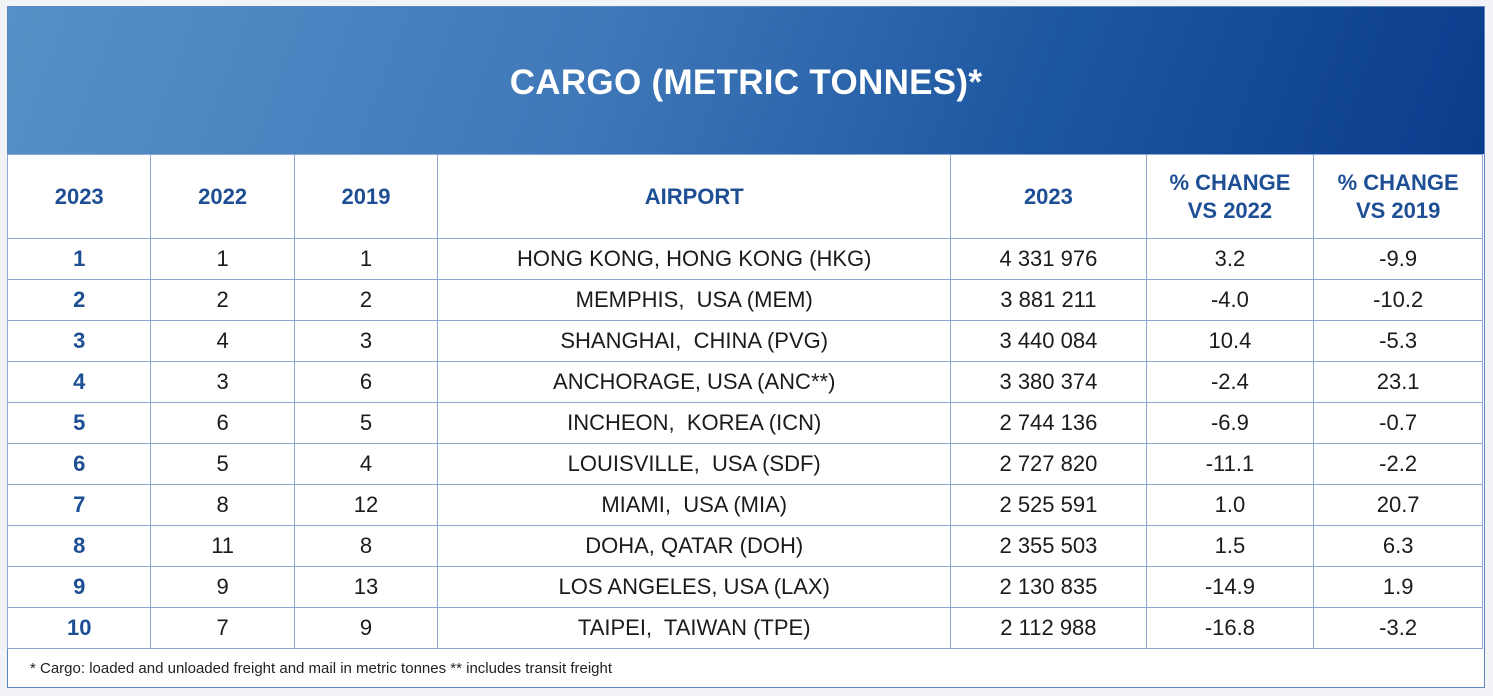 This screenshot has height=696, width=1493. What do you see at coordinates (1230, 382) in the screenshot?
I see `cell-change-vs-2022: -2.4` at bounding box center [1230, 382].